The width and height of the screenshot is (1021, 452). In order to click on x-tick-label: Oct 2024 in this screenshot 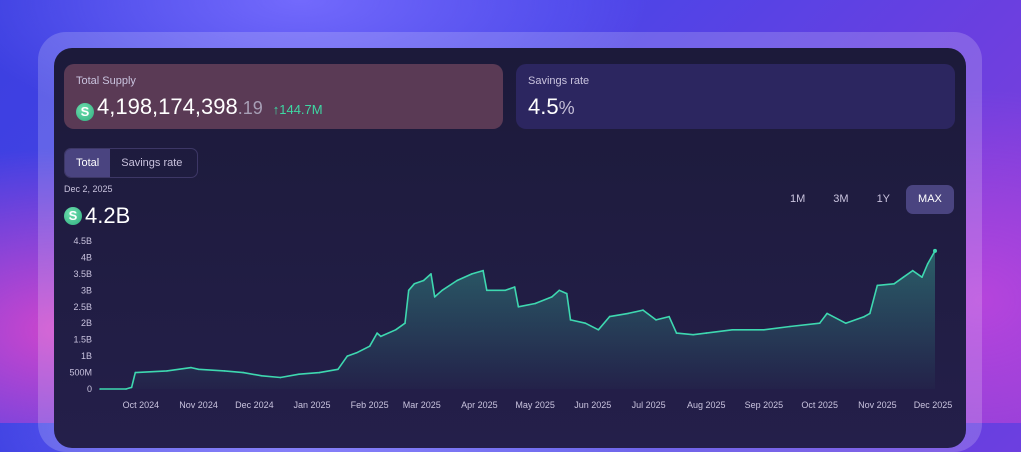, I will do `click(141, 405)`.